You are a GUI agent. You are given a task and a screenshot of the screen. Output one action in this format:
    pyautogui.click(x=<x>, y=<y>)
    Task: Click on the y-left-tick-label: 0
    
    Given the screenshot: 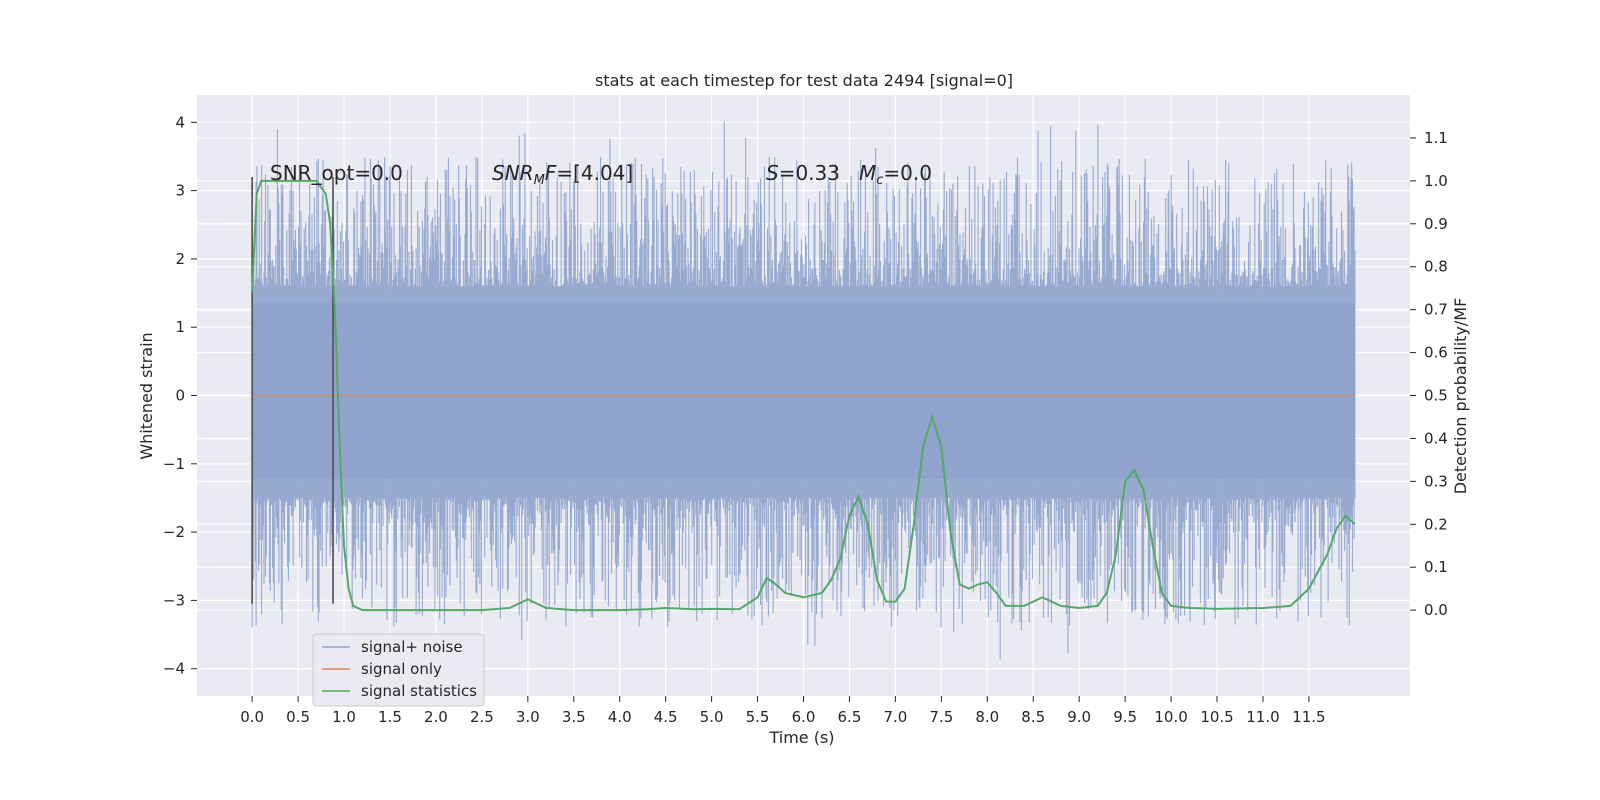 What is the action you would take?
    pyautogui.click(x=180, y=396)
    